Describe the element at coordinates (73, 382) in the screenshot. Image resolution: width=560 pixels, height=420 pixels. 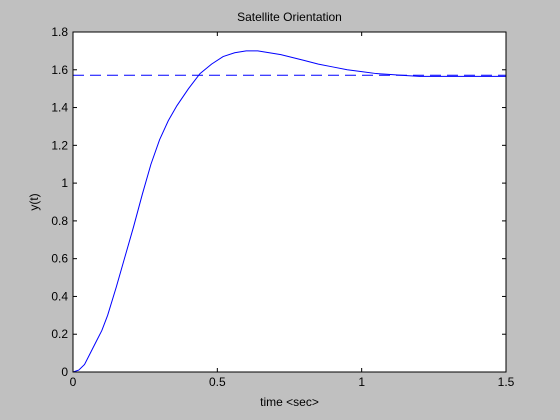
I see `x-tick-label: 0` at that location.